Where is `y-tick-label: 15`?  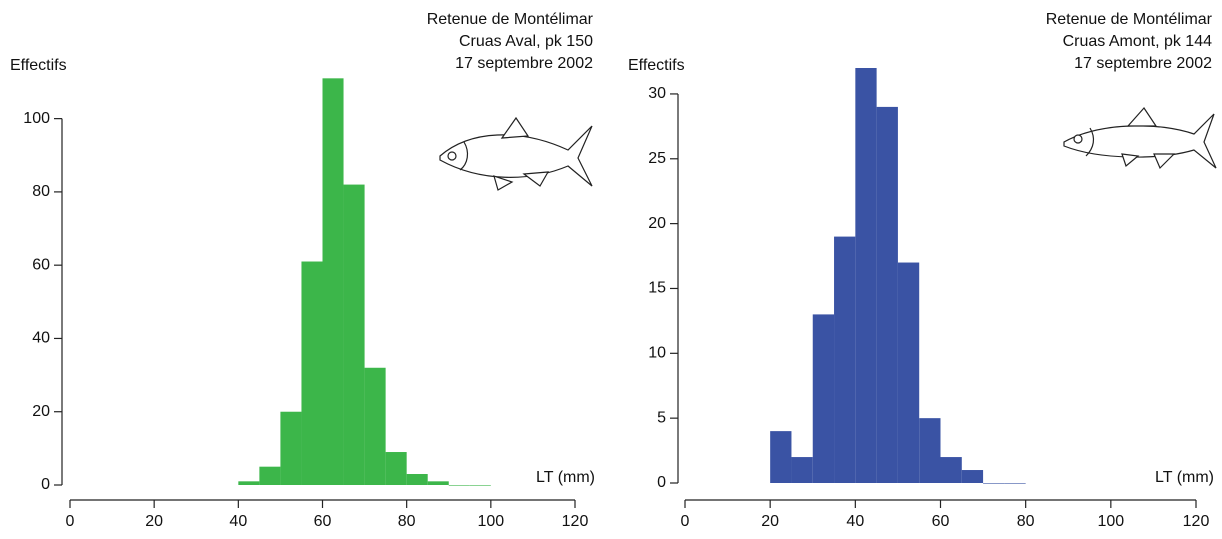 y-tick-label: 15 is located at coordinates (657, 288).